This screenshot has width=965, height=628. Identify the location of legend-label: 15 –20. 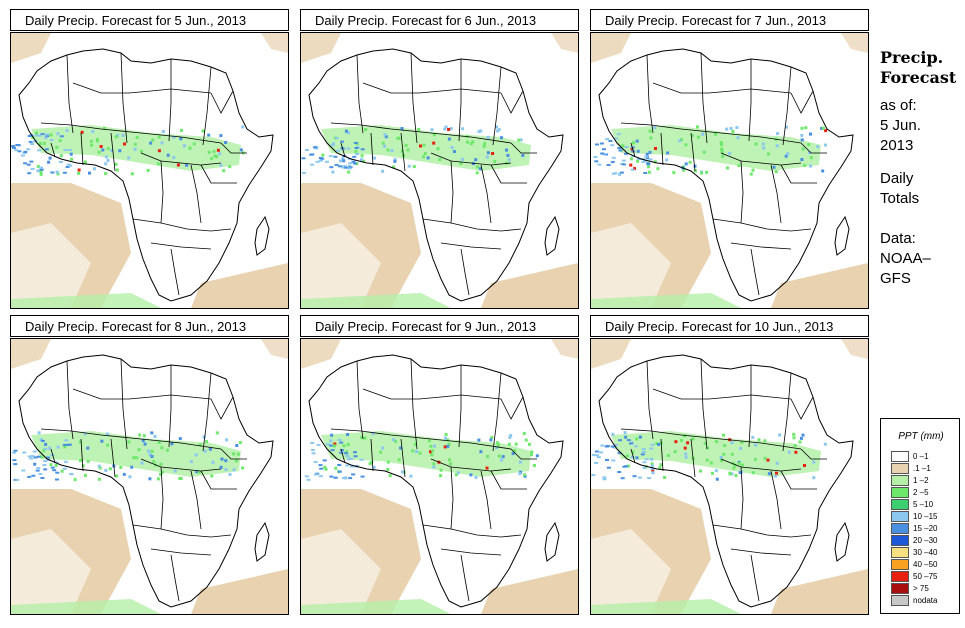
(925, 528).